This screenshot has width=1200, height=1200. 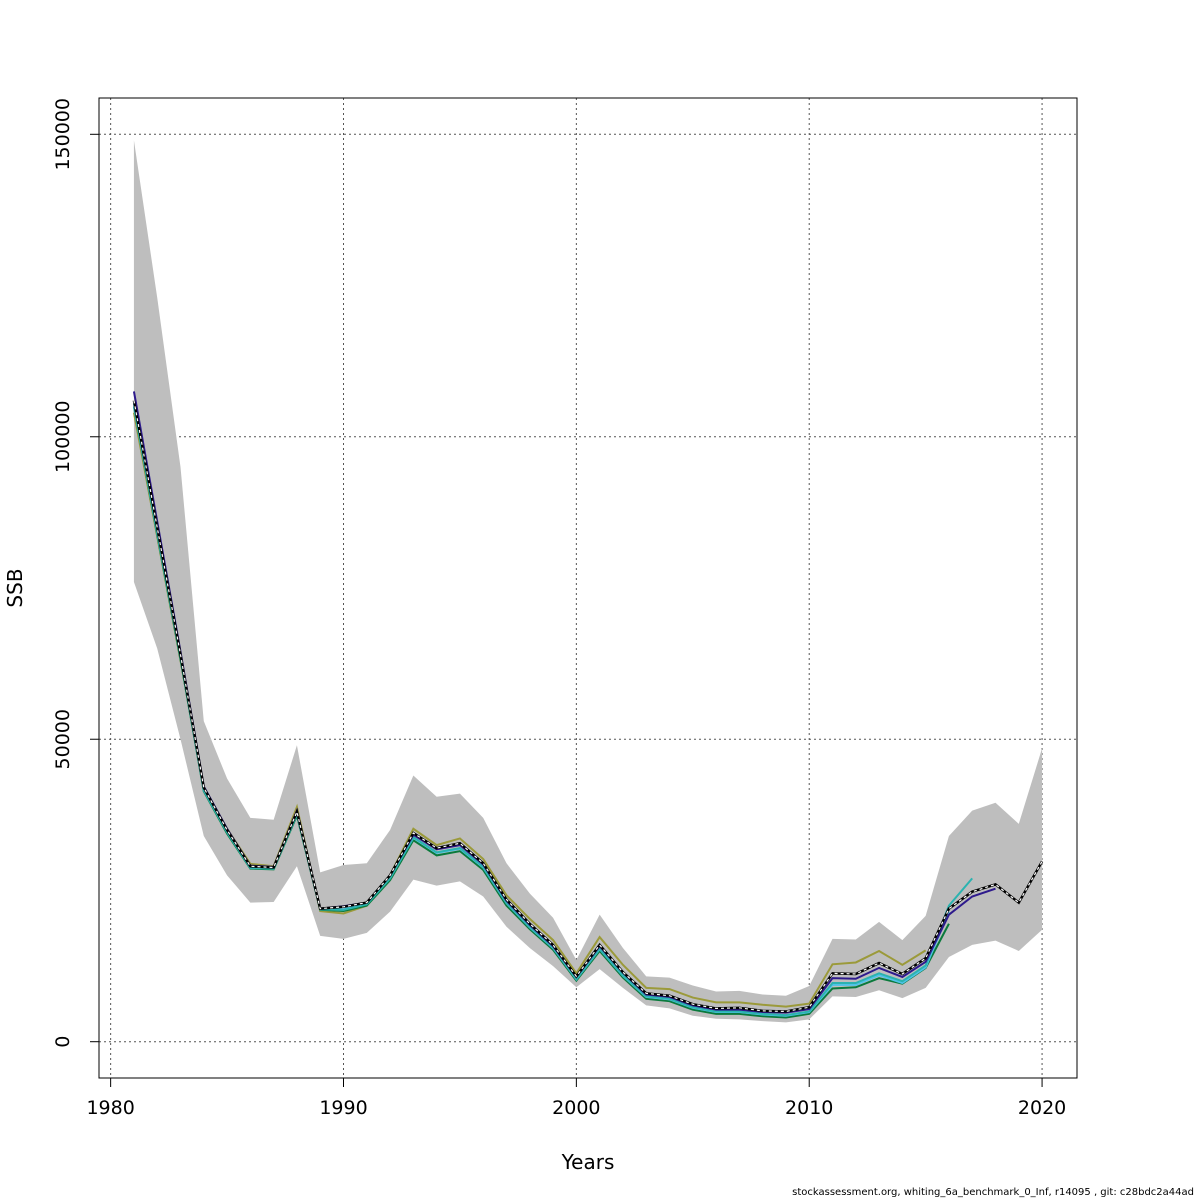 I want to click on y-tick-label-0: 0, so click(x=63, y=1042).